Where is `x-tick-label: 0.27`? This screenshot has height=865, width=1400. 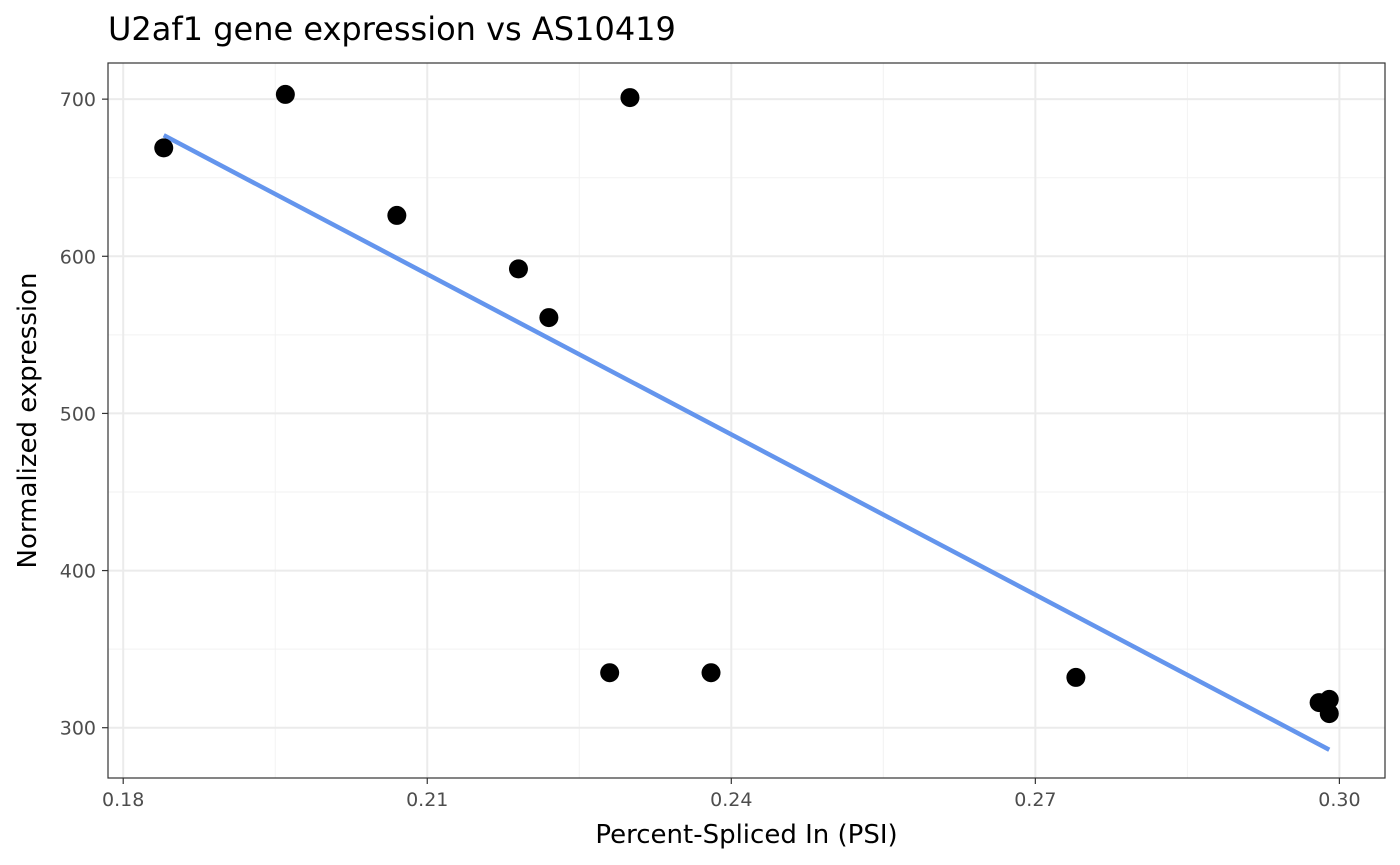 x-tick-label: 0.27 is located at coordinates (1035, 800).